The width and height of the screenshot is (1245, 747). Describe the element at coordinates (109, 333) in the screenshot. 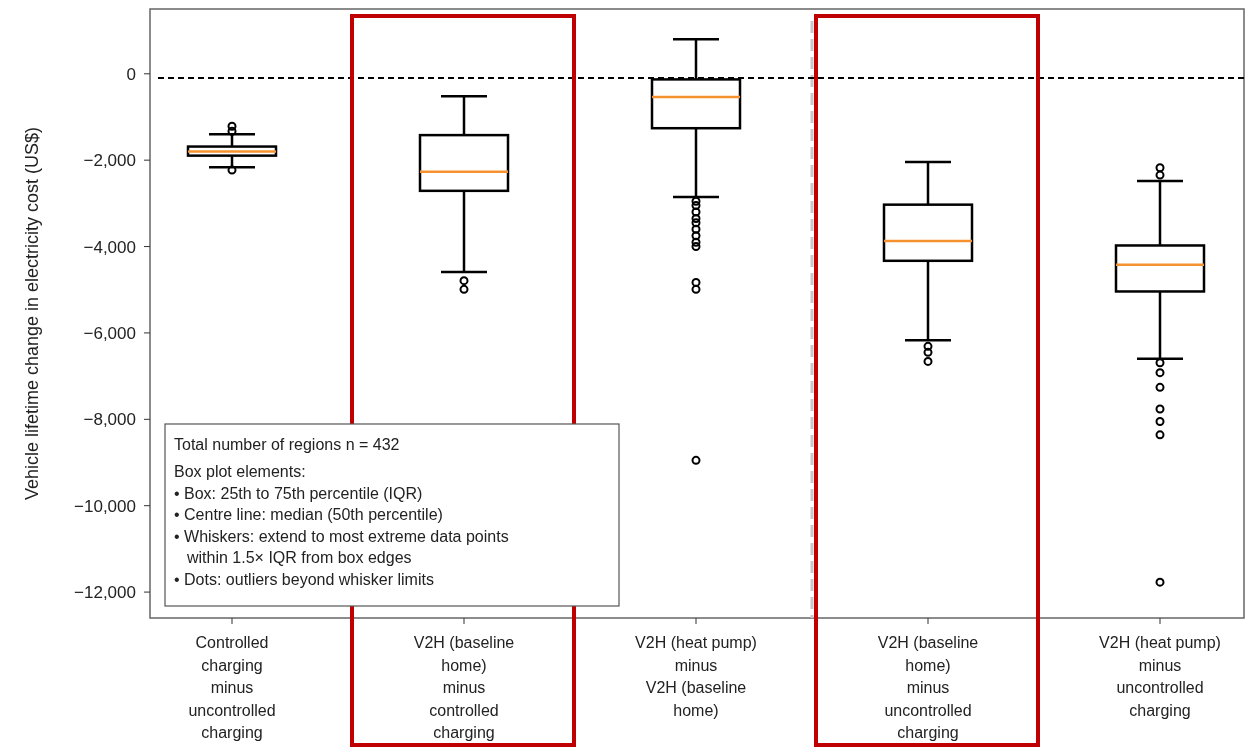

I see `y-tick-label: −6,000` at that location.